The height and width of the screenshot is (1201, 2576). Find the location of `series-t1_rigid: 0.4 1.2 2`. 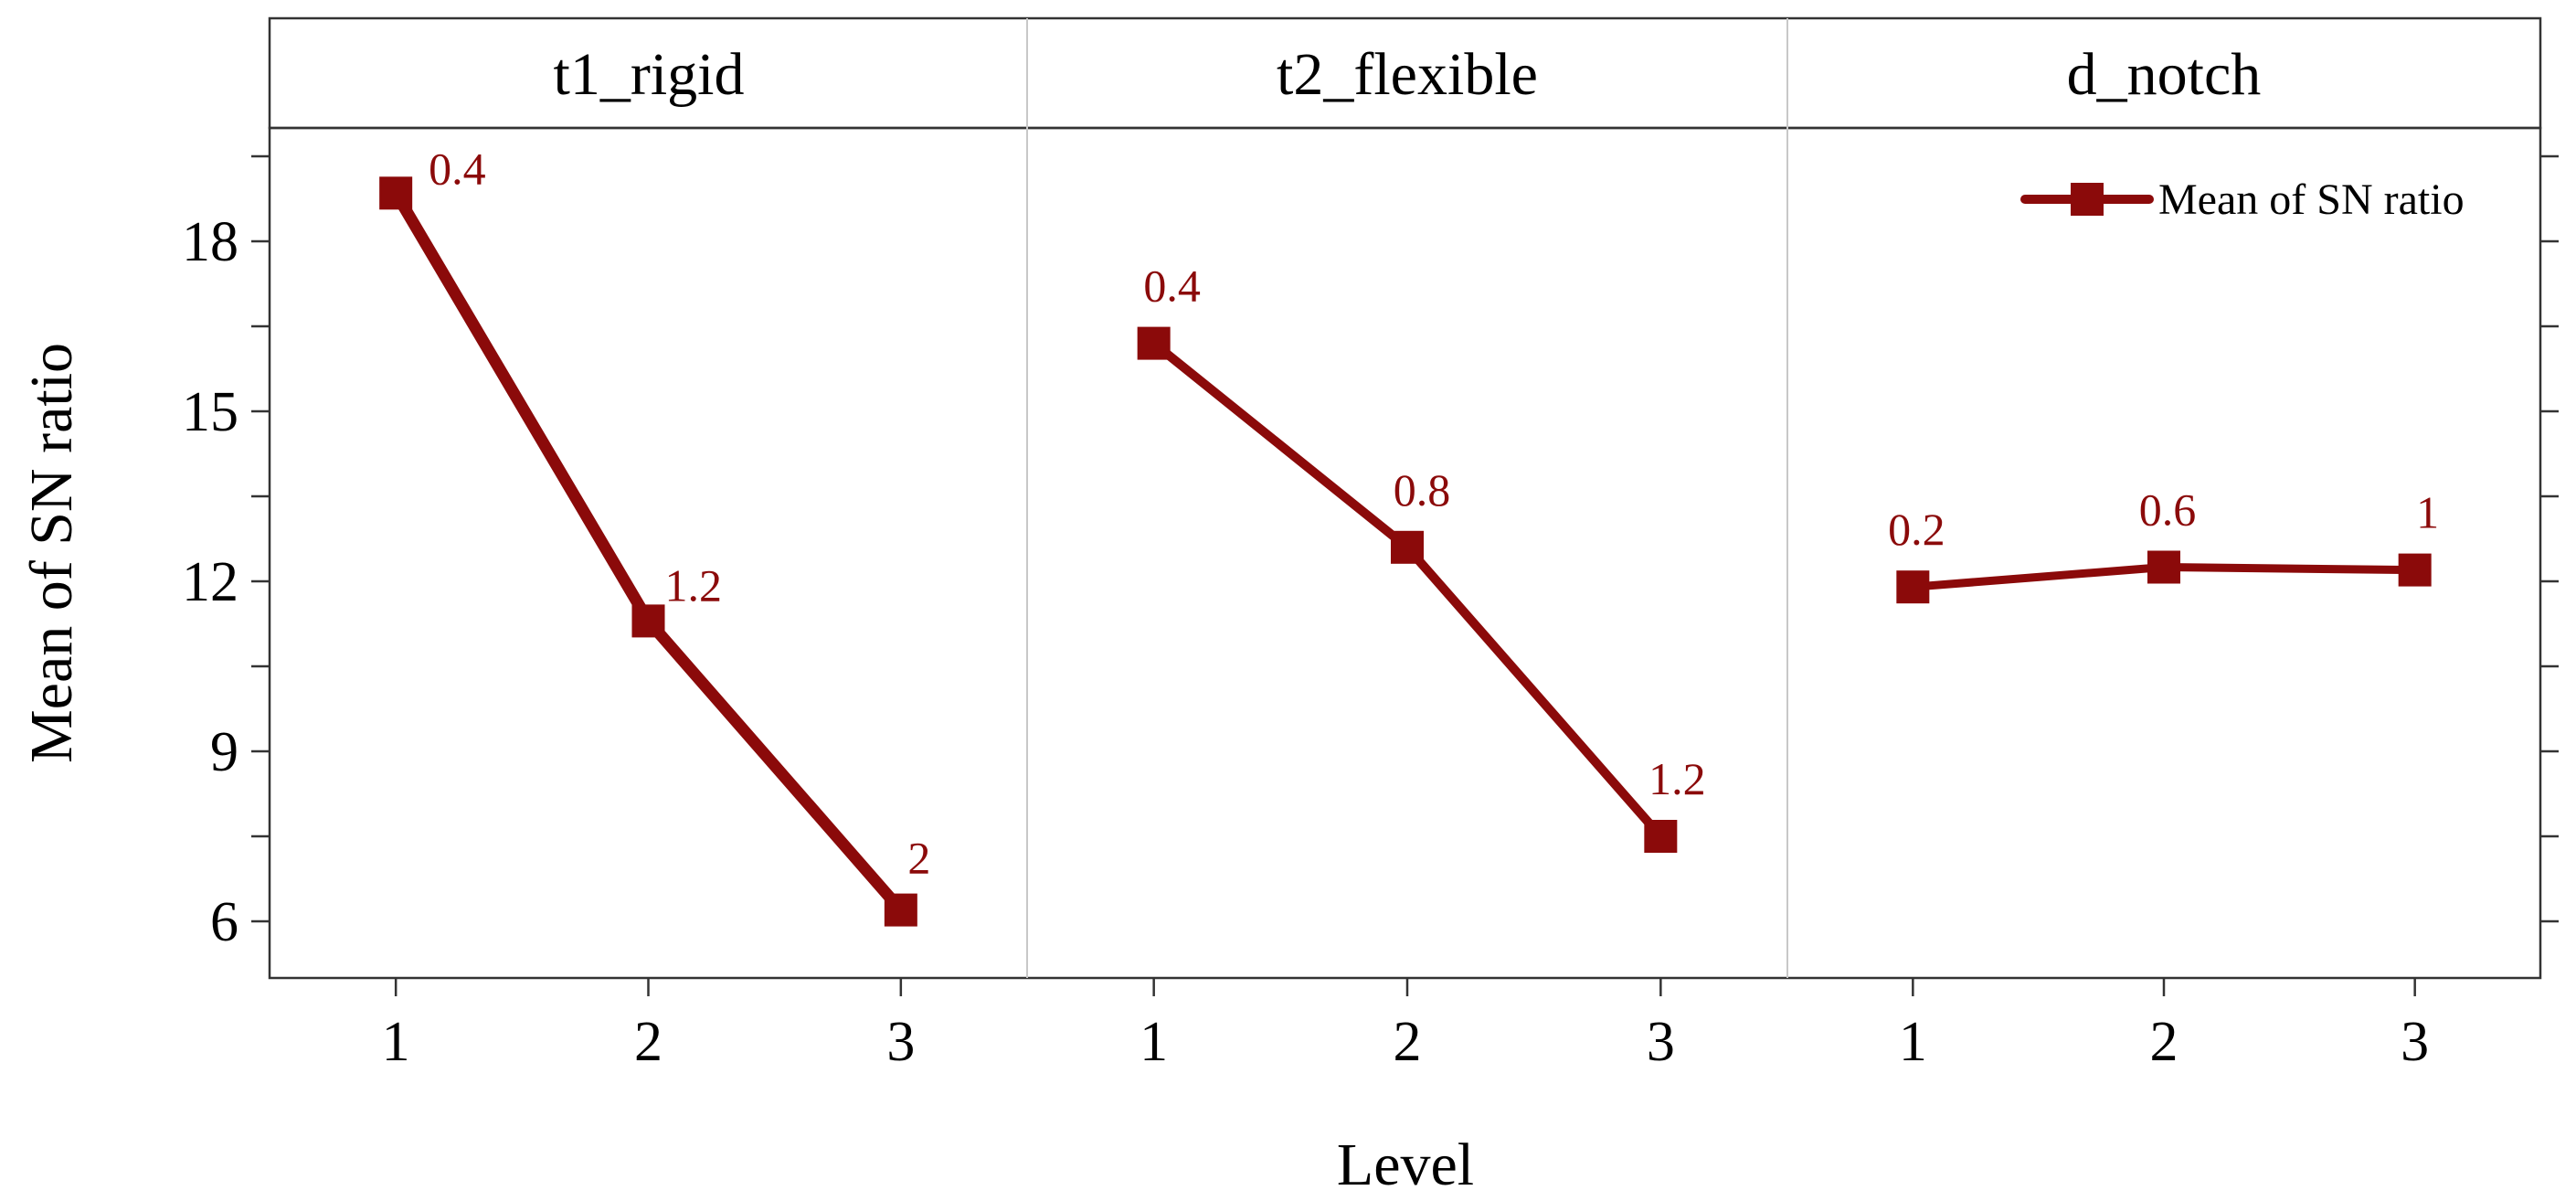

series-t1_rigid: 0.4 1.2 2 is located at coordinates (654, 535).